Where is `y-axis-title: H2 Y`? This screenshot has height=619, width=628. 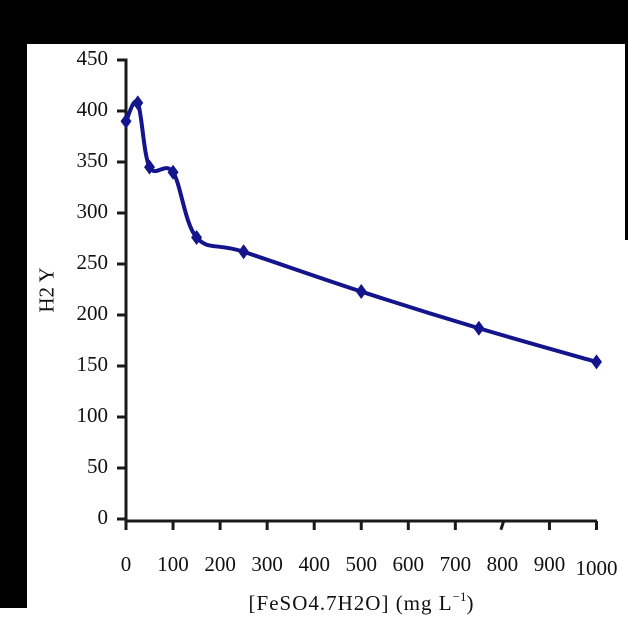
y-axis-title: H2 Y is located at coordinates (46, 290).